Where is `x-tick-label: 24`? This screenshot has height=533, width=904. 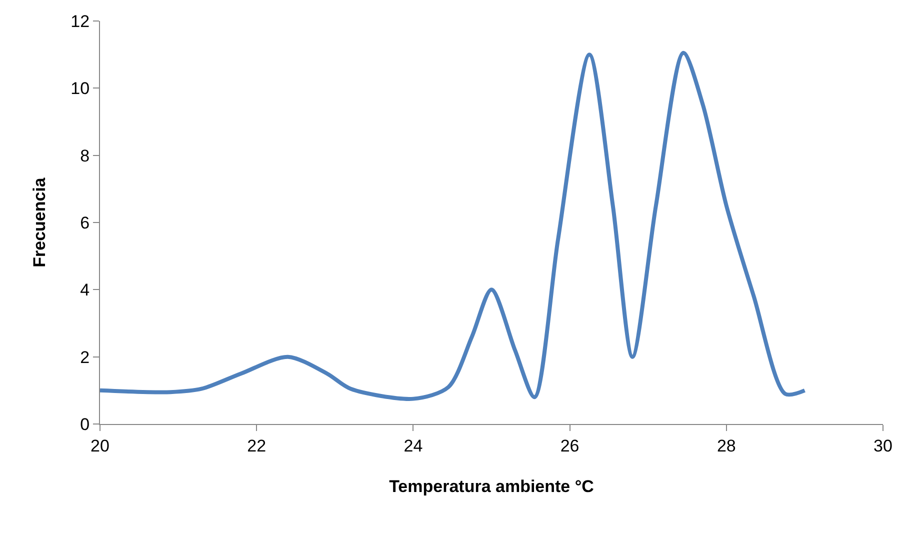
x-tick-label: 24 is located at coordinates (413, 446).